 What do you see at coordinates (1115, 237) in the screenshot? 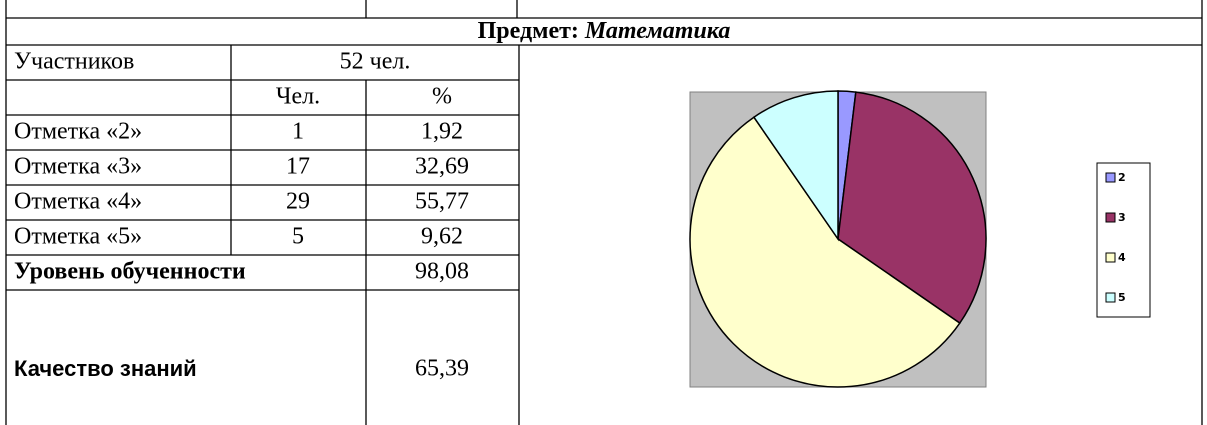
I see `legend: 2 3 4 5` at bounding box center [1115, 237].